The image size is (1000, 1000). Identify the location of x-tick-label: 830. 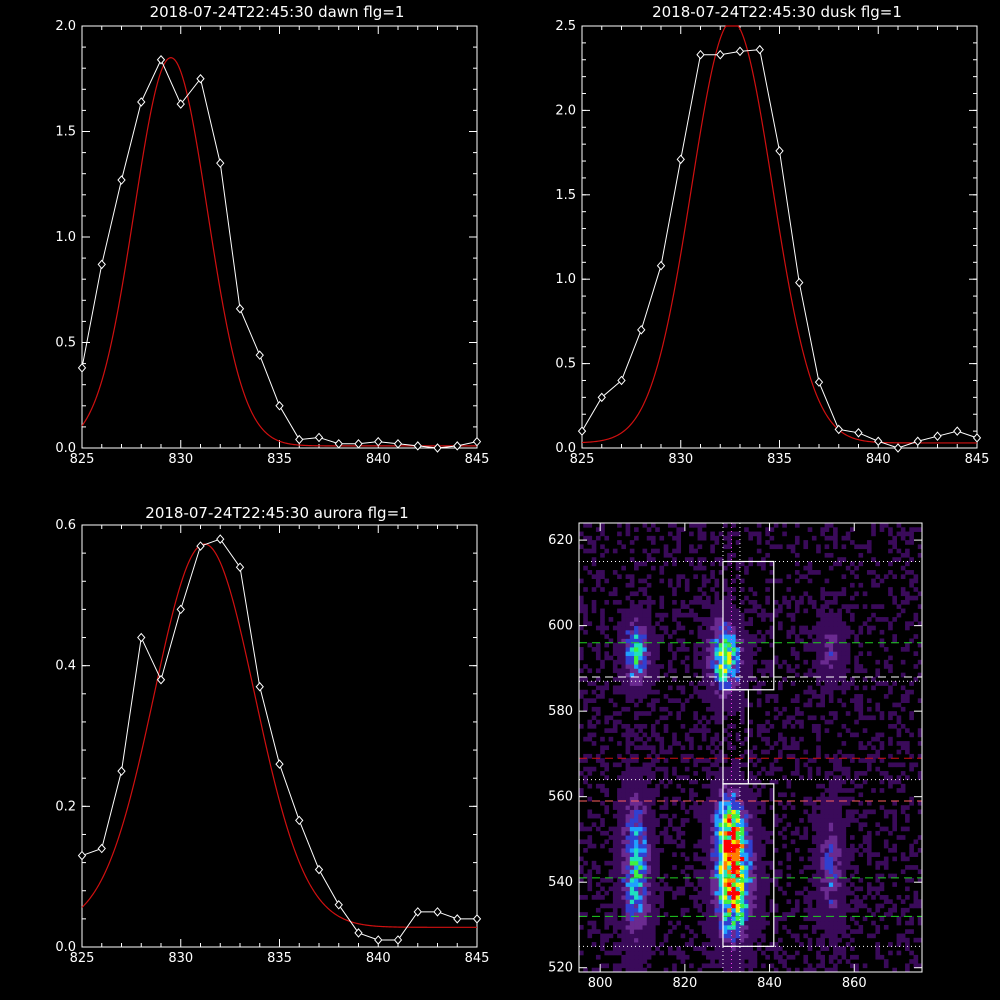
(680, 459).